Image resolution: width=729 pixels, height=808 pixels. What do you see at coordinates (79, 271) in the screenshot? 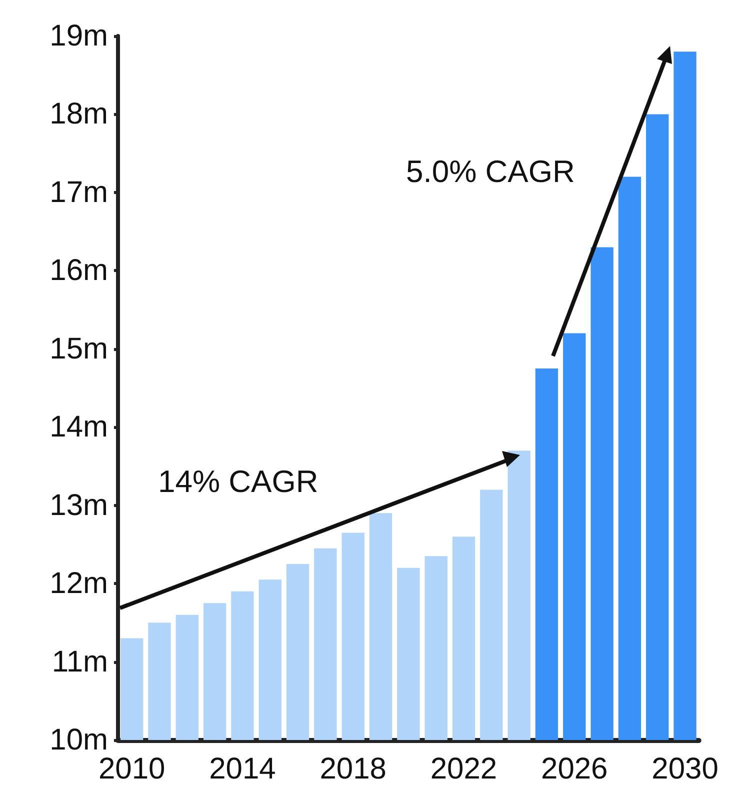
I see `y-tick-label: 16m` at bounding box center [79, 271].